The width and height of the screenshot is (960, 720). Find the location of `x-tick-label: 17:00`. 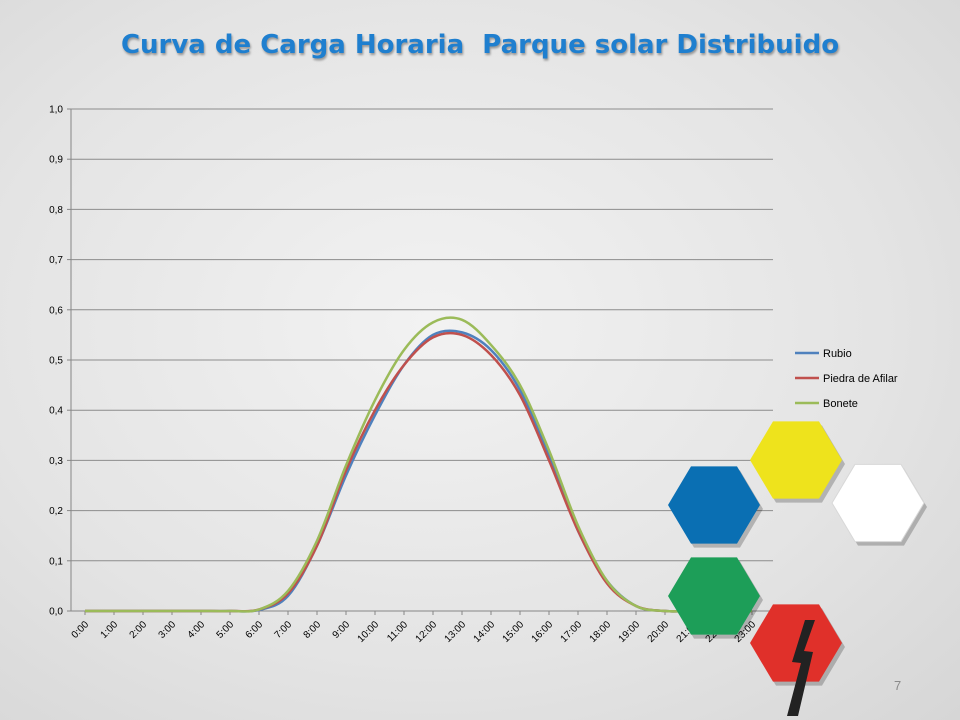

x-tick-label: 17:00 is located at coordinates (572, 632).